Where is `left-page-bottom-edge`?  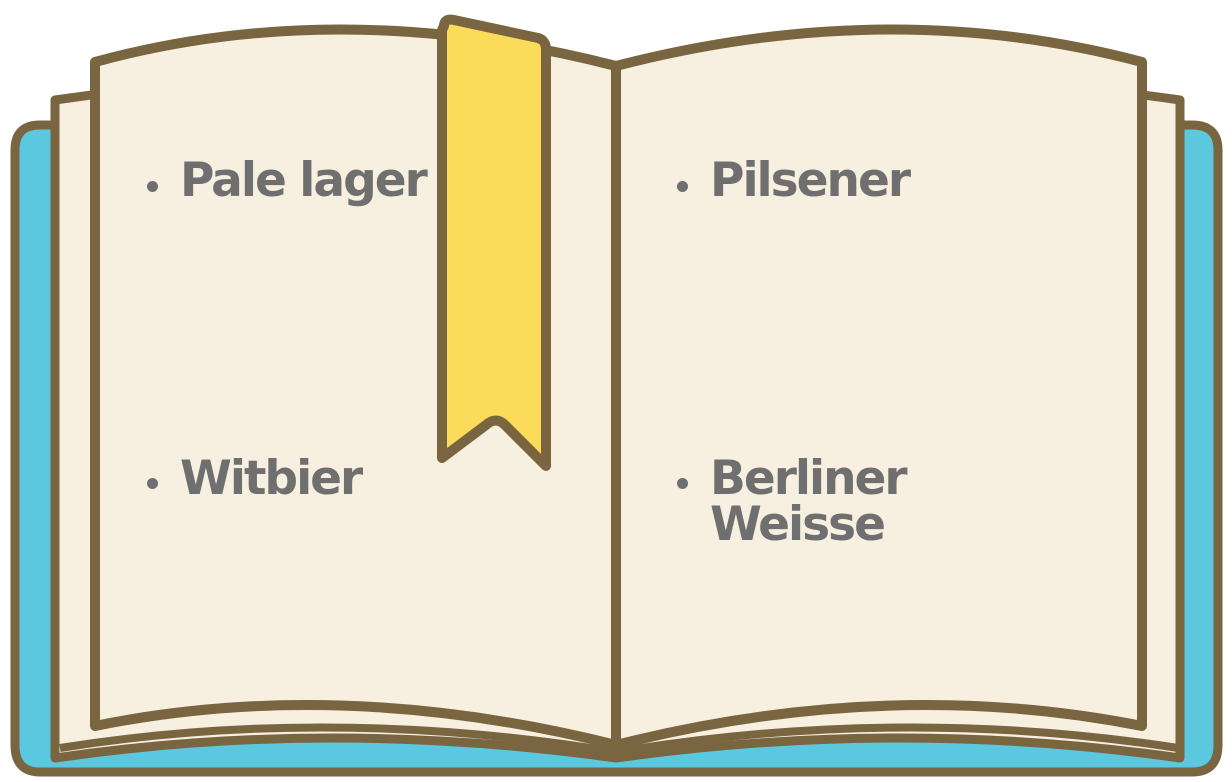
left-page-bottom-edge is located at coordinates (338, 739).